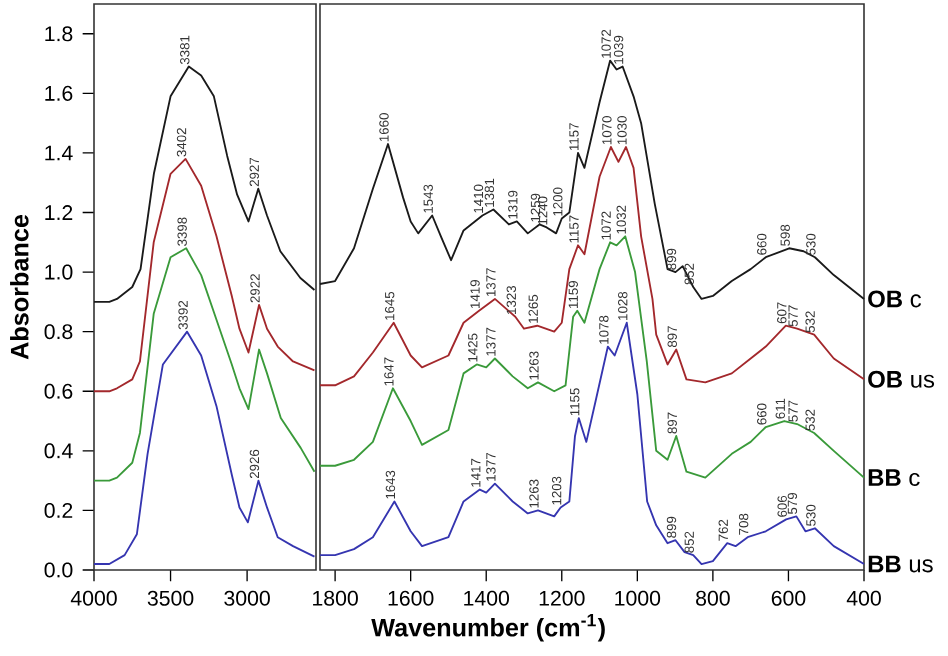 The image size is (948, 656). Describe the element at coordinates (788, 598) in the screenshot. I see `x-tick-label: 600` at that location.